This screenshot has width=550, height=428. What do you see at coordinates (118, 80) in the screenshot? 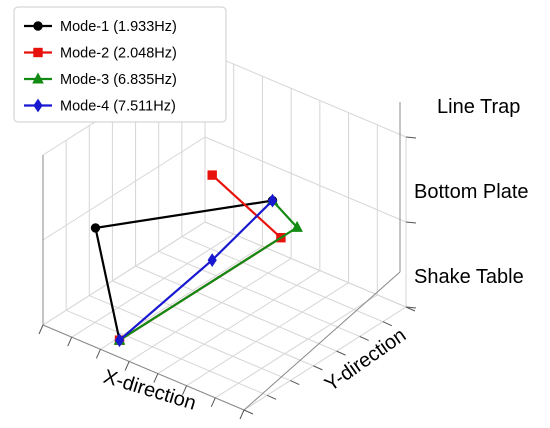
I see `legend-label: Mode-3 (6.835Hz)` at bounding box center [118, 80].